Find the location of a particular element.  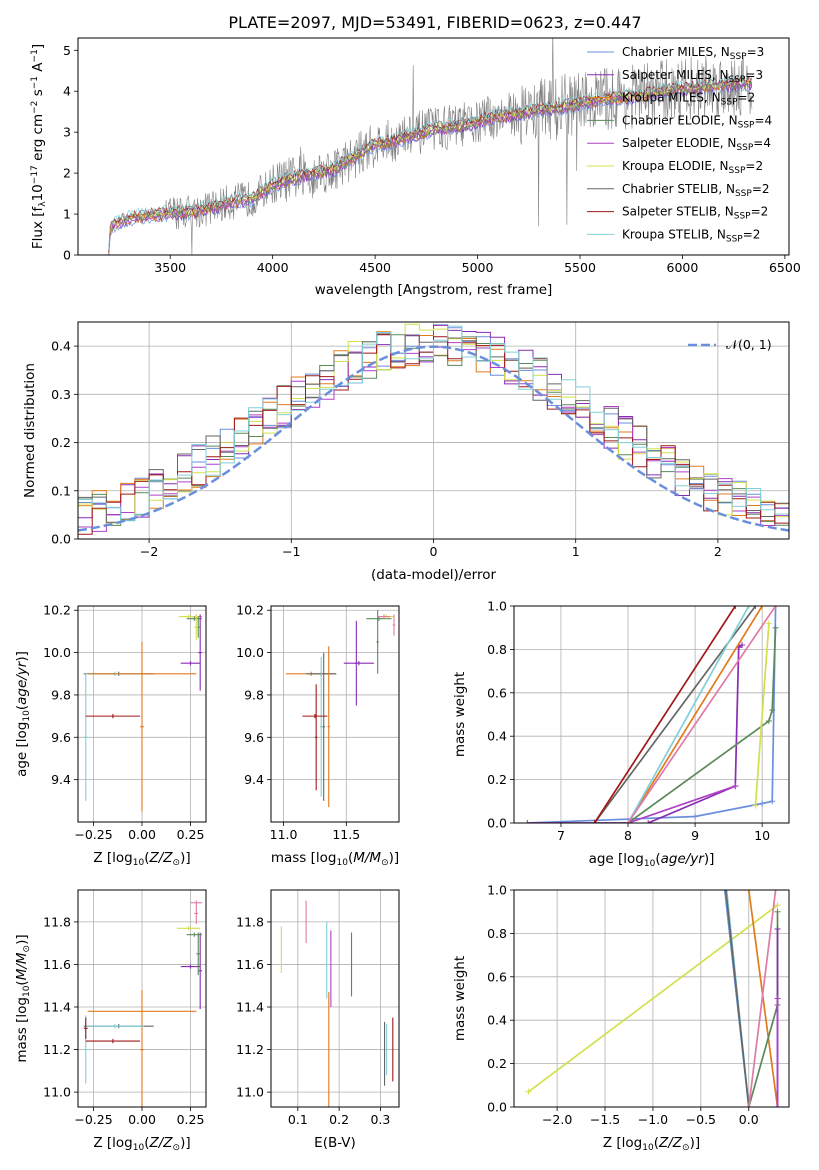

mass-vs-ebv-panel: 0.1 0.2 0.3 11.0 11.2 11.4 11.6 11.8 E(B-V) is located at coordinates (318, 1020).